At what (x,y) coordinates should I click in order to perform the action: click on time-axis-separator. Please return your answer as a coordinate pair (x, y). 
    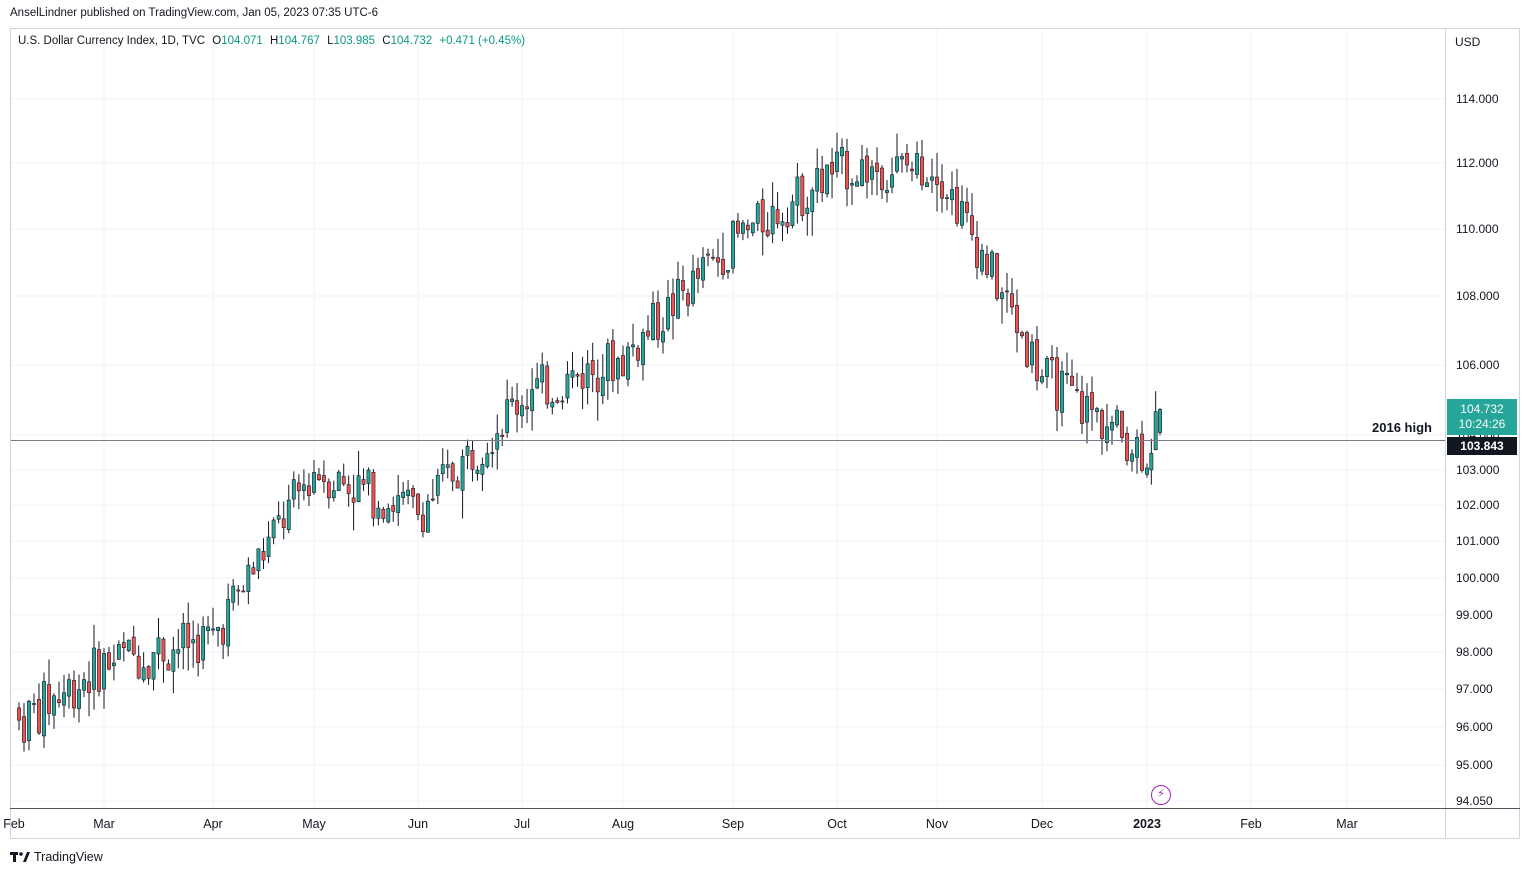
    Looking at the image, I should click on (765, 808).